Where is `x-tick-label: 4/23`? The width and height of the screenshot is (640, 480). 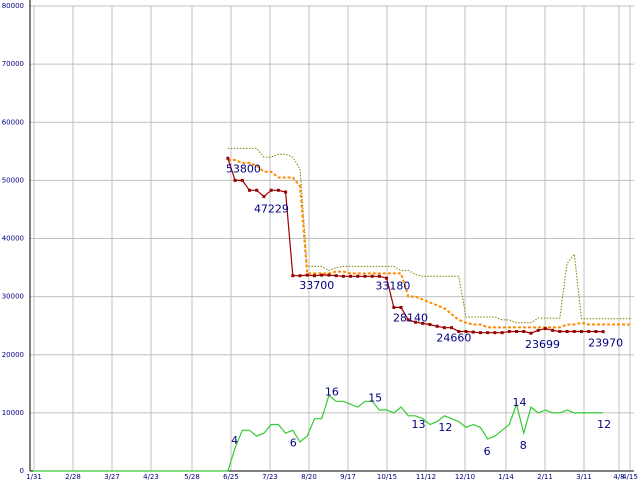 x-tick-label: 4/23 is located at coordinates (151, 476).